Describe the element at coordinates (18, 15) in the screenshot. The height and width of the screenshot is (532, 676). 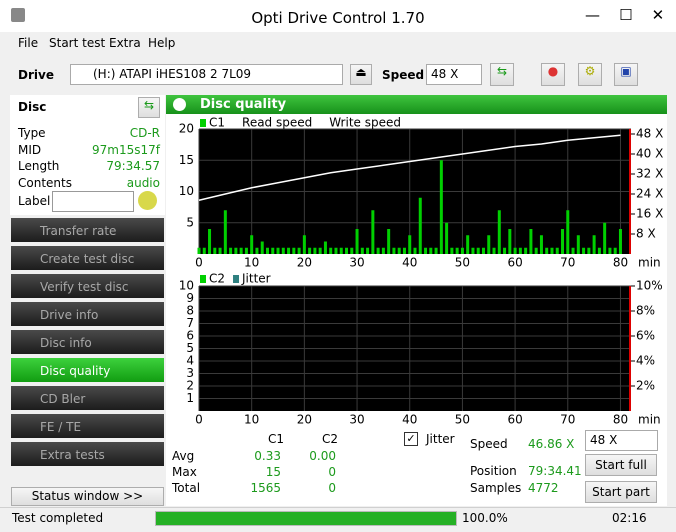
I see `app-icon` at that location.